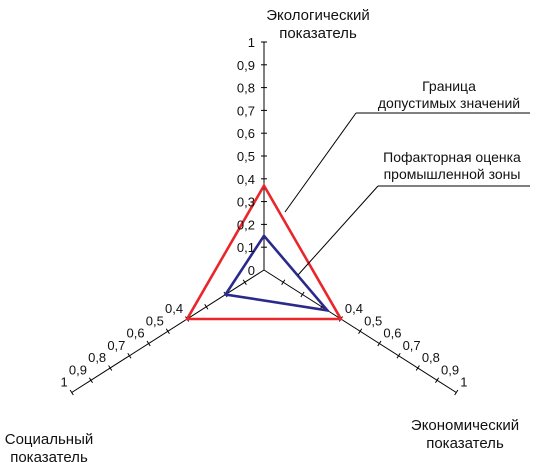 The height and width of the screenshot is (462, 537). Describe the element at coordinates (136, 333) in the screenshot. I see `tick-label-soc: 0,6` at that location.